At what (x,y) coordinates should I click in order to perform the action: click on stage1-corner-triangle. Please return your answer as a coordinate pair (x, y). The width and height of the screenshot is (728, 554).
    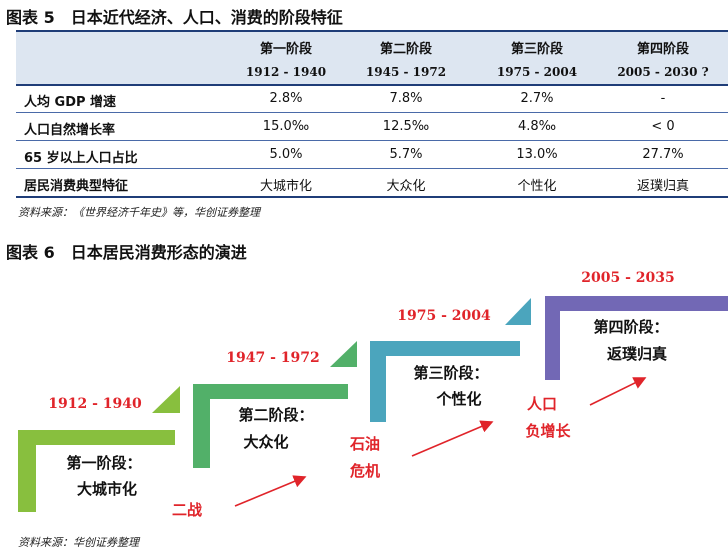
    Looking at the image, I should click on (166, 399).